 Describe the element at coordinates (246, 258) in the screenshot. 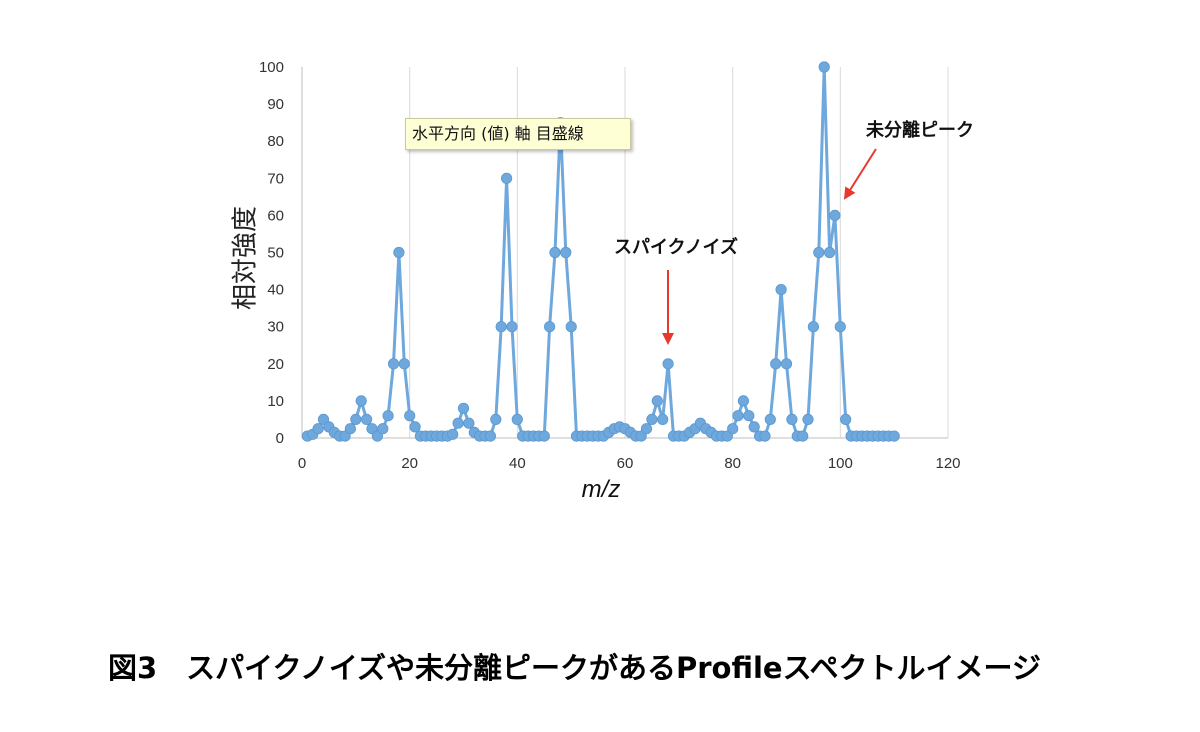

I see `y-axis-title: 相対強度` at that location.